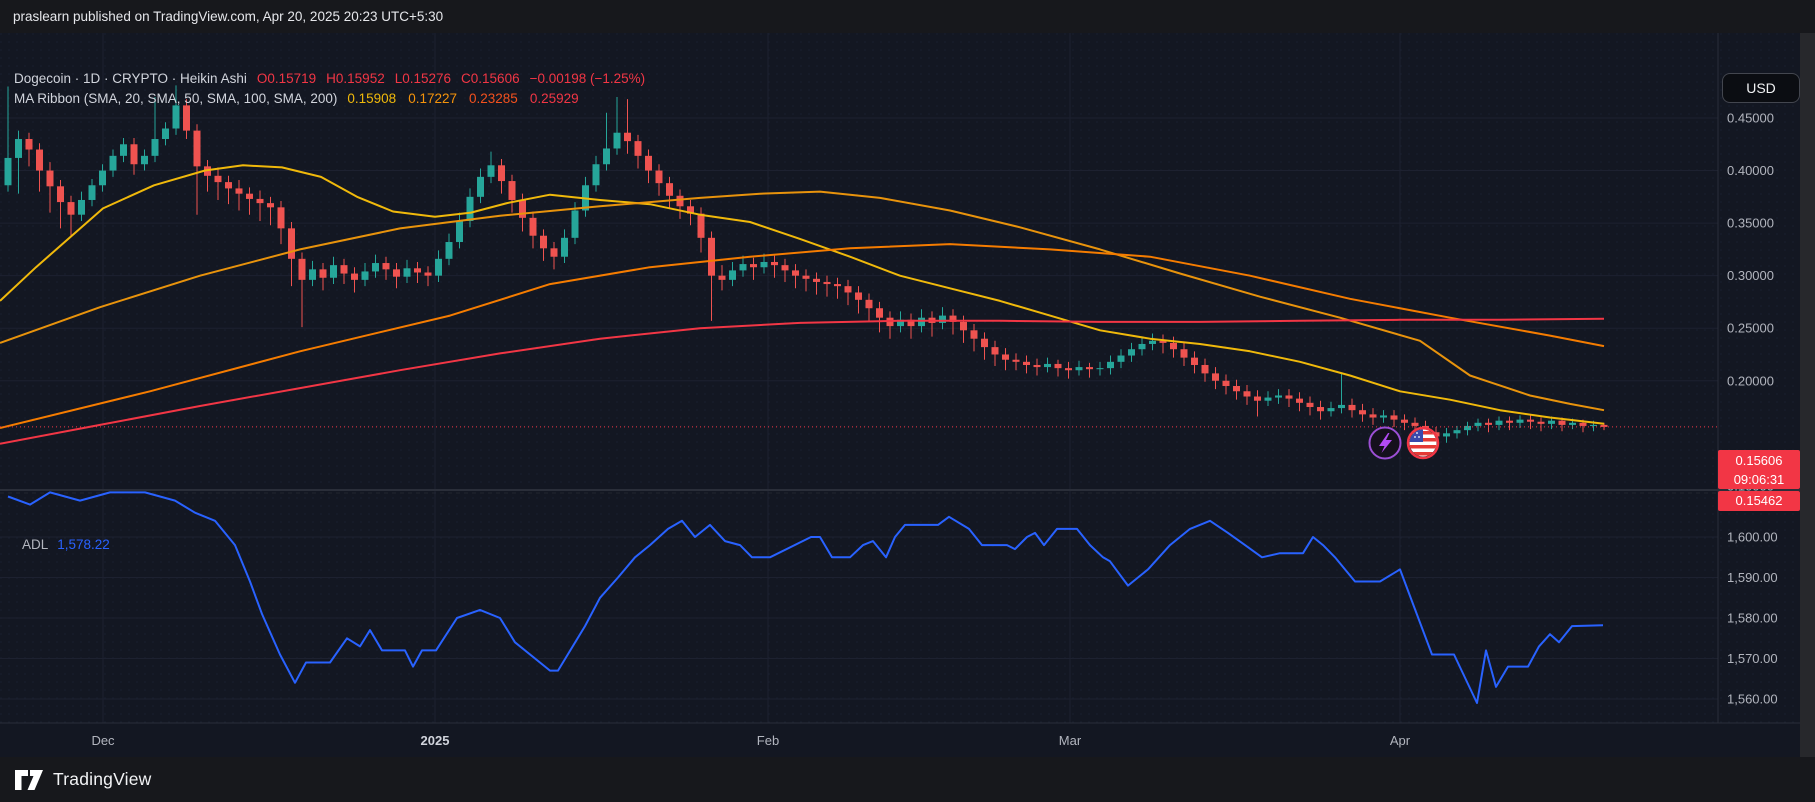  I want to click on svg-text: 0.30000, so click(1750, 275).